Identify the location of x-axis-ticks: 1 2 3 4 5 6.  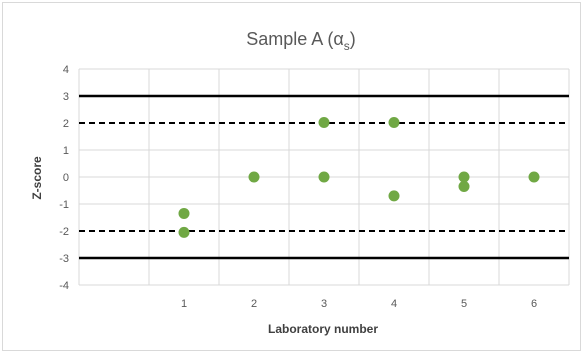
(359, 304).